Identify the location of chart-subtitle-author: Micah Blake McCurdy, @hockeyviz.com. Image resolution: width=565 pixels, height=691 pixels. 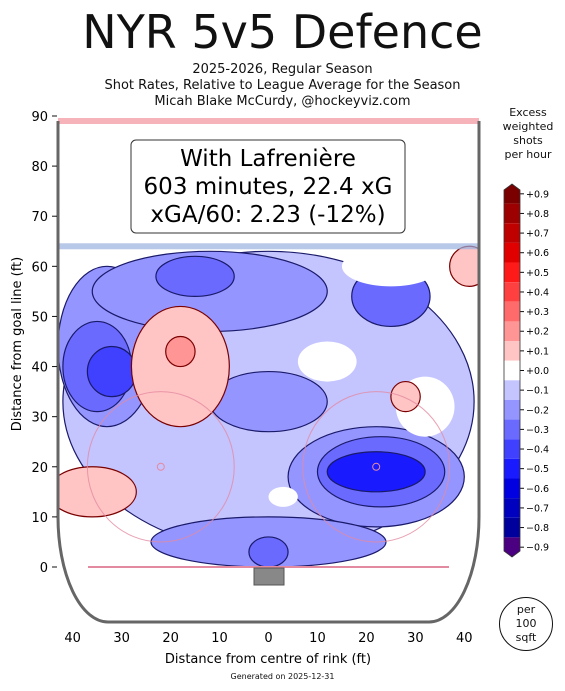
(282, 101).